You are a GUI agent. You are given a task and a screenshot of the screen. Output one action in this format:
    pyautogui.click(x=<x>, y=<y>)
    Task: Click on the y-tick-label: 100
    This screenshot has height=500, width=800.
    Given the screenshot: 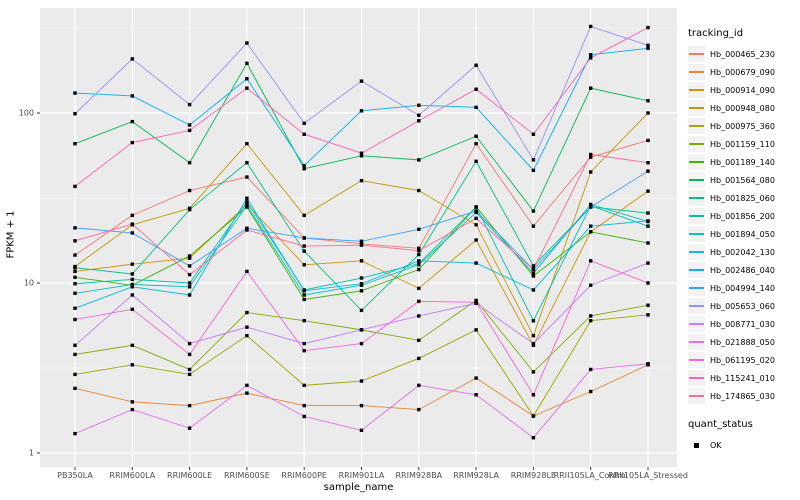 What is the action you would take?
    pyautogui.click(x=26, y=113)
    